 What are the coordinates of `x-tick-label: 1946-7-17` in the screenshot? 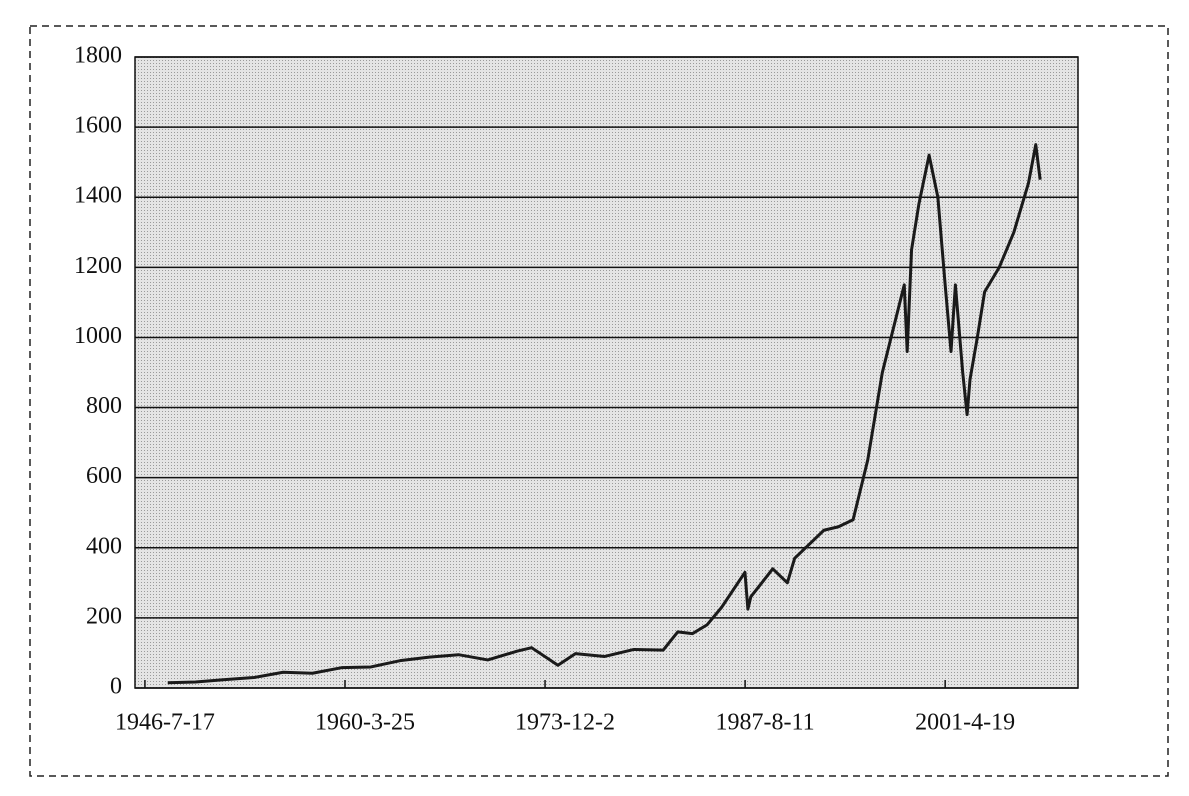 It's located at (165, 723).